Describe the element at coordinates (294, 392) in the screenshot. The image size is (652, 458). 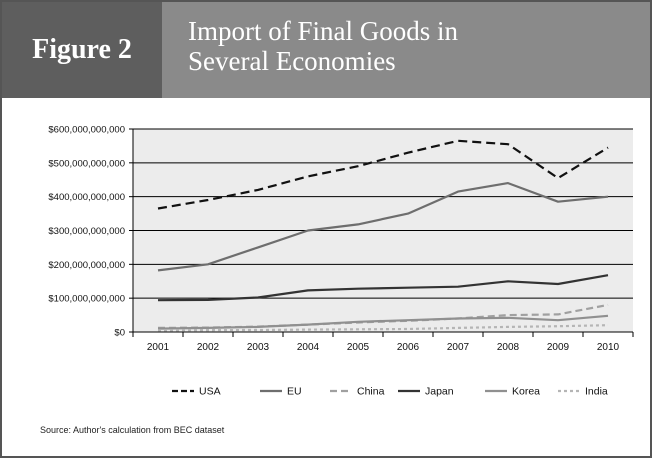
I see `legend-label-eu: EU` at that location.